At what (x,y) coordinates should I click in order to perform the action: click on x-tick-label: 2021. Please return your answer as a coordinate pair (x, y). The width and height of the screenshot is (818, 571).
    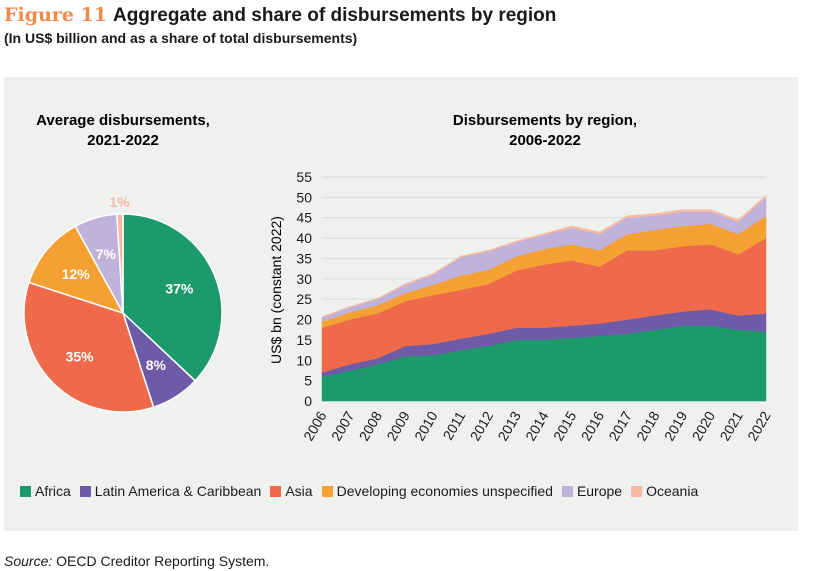
    Looking at the image, I should click on (731, 425).